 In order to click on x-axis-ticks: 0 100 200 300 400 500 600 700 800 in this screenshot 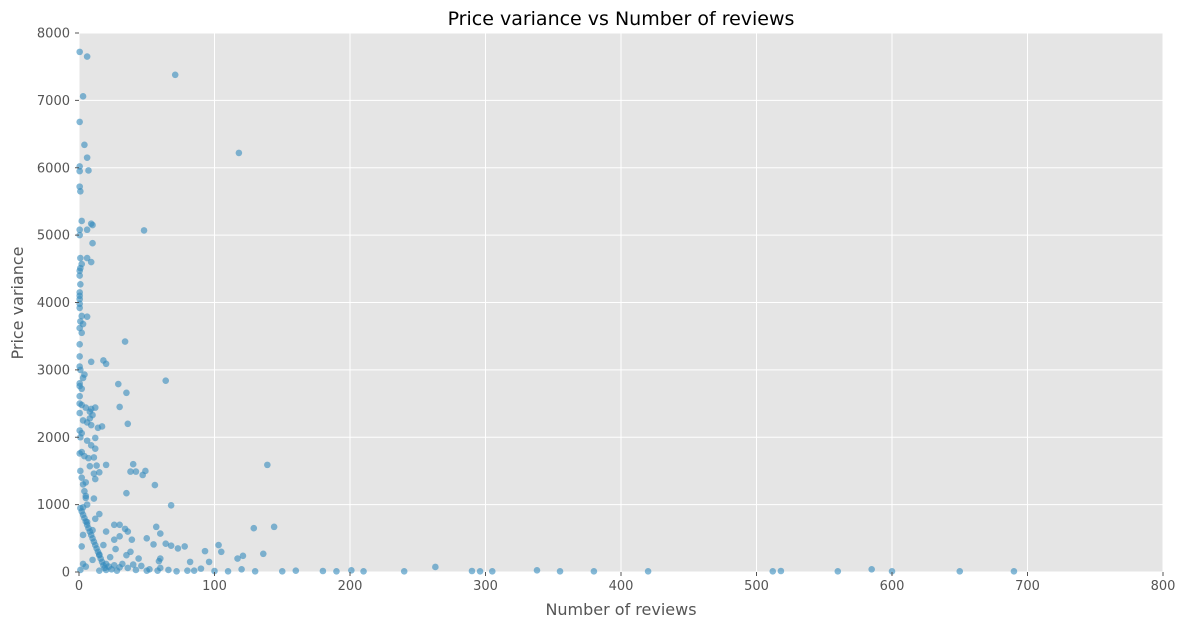, I will do `click(625, 583)`.